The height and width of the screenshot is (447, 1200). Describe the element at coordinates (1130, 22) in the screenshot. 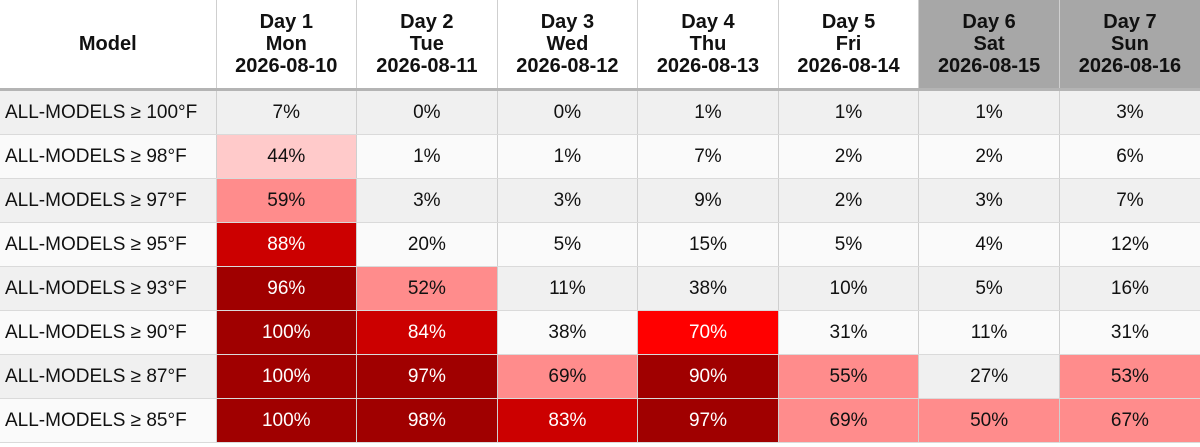

I see `day-label: Day 7` at that location.